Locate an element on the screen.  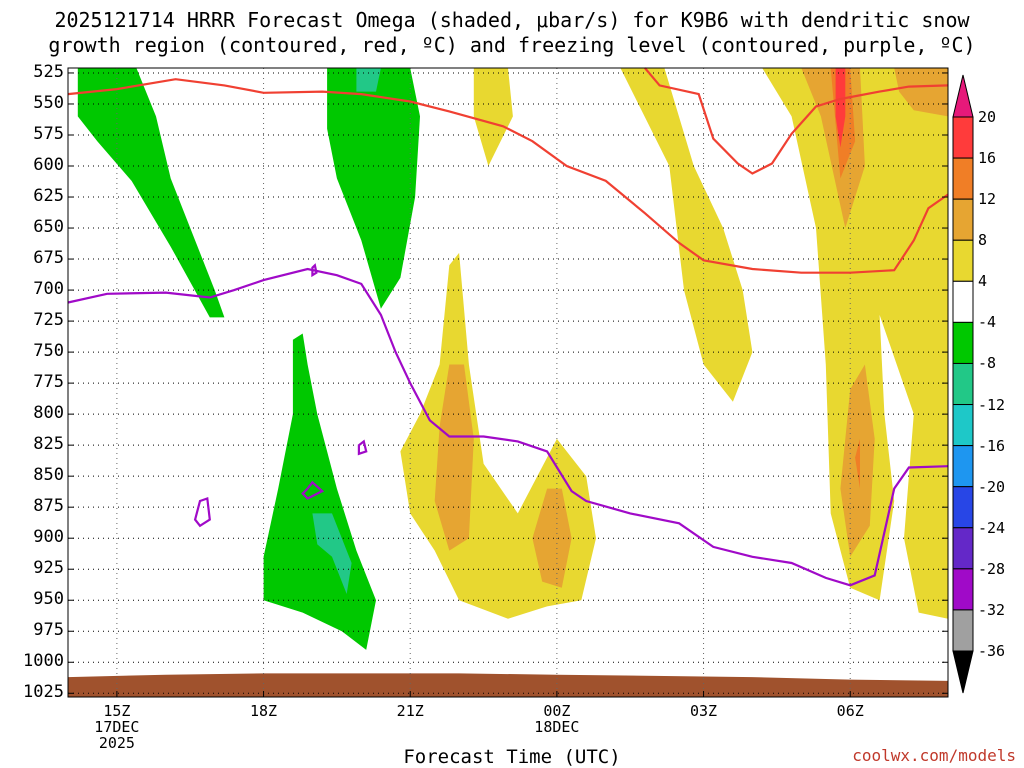
y-tick-label: 775 is located at coordinates (48, 382).